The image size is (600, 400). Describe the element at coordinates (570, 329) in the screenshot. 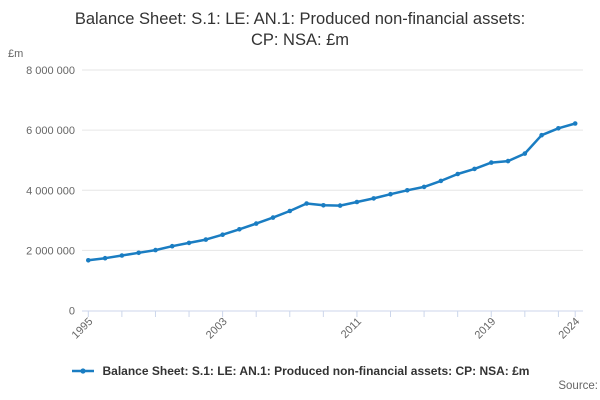

I see `x-axis-tick-label: 2024` at that location.